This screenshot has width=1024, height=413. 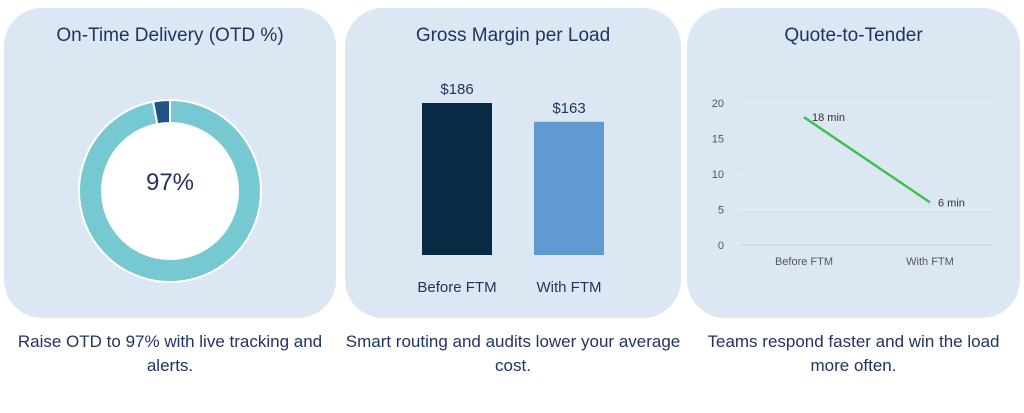 What do you see at coordinates (569, 287) in the screenshot?
I see `bar-category-label: With FTM` at bounding box center [569, 287].